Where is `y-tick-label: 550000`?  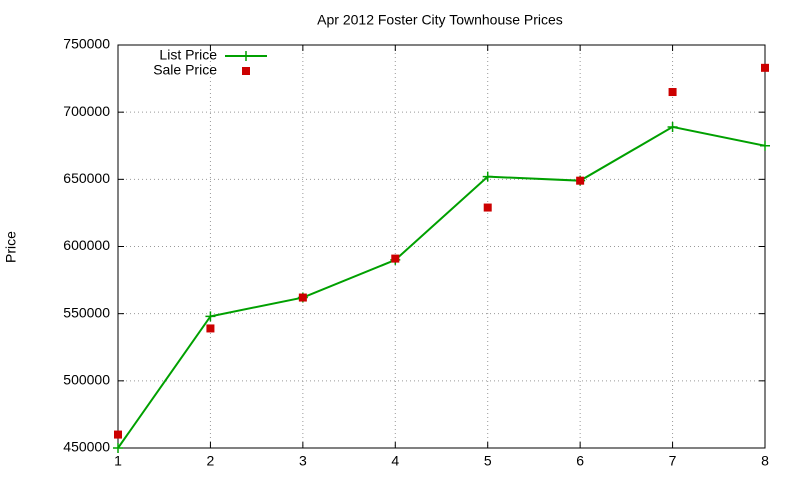 y-tick-label: 550000 is located at coordinates (86, 312).